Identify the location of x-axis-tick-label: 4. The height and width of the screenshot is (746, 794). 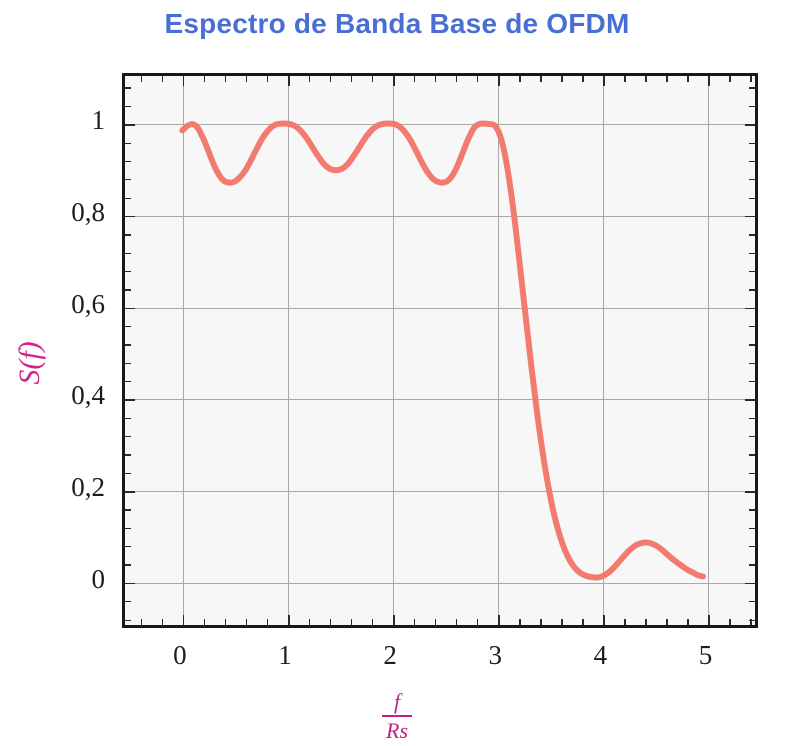
(600, 655).